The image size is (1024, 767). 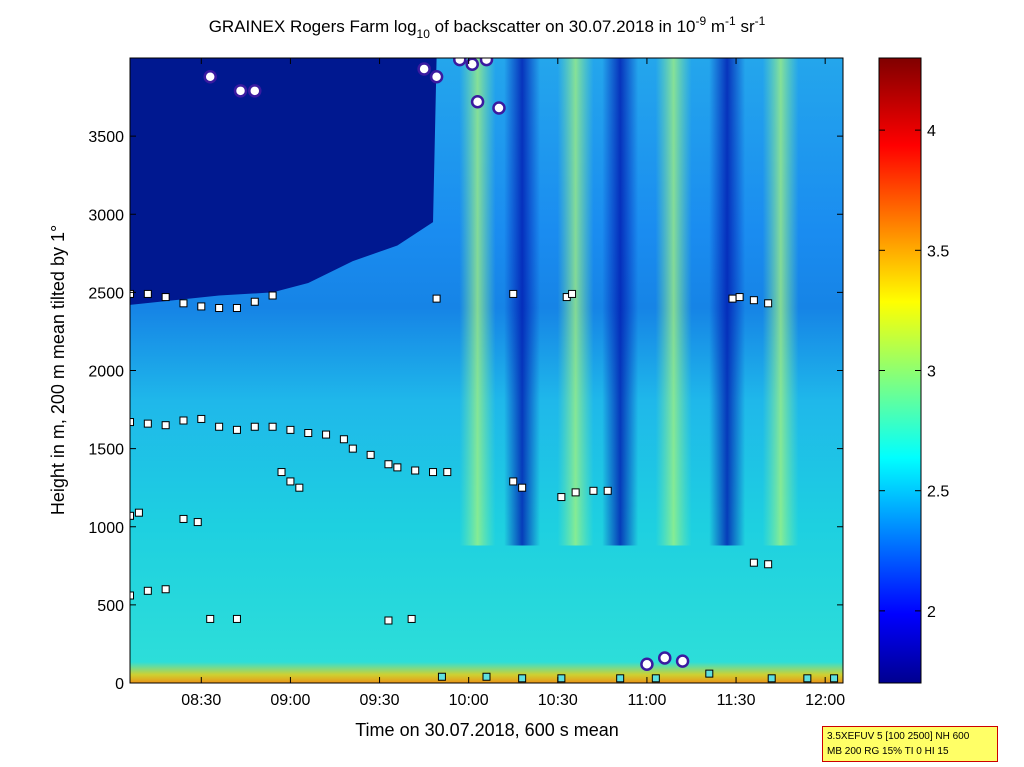 I want to click on info-line-2: MB 200 RG 15% TI 0 HI 15, so click(x=888, y=751).